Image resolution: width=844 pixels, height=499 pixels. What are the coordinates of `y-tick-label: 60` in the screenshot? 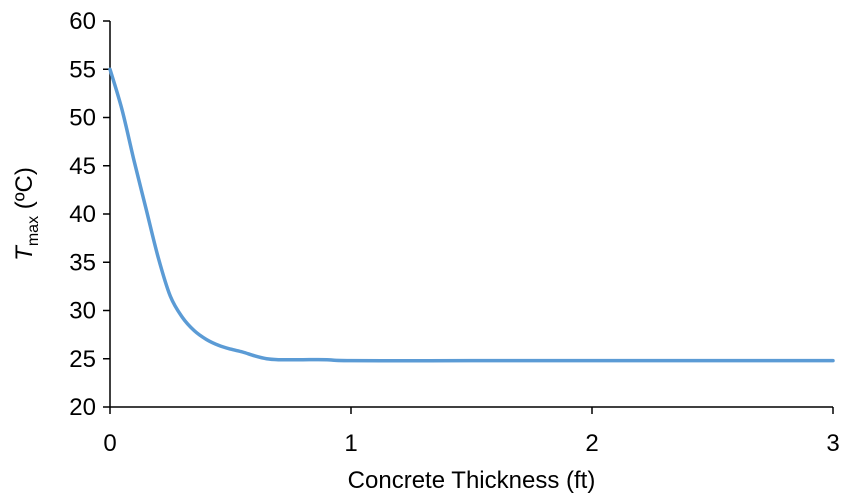 It's located at (82, 21).